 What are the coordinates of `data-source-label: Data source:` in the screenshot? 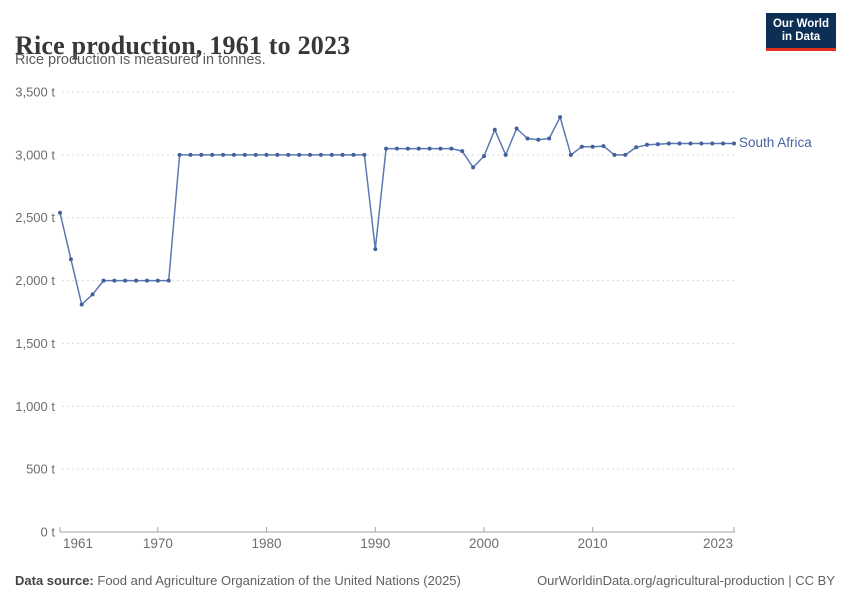 It's located at (54, 580).